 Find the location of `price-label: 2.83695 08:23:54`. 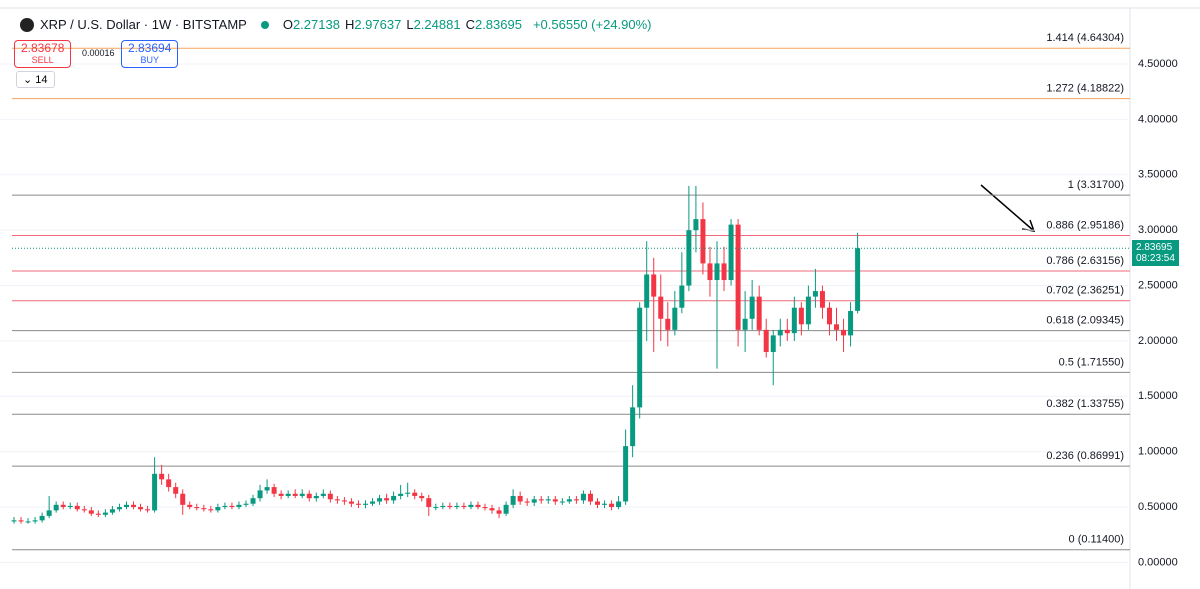

price-label: 2.83695 08:23:54 is located at coordinates (1155, 253).